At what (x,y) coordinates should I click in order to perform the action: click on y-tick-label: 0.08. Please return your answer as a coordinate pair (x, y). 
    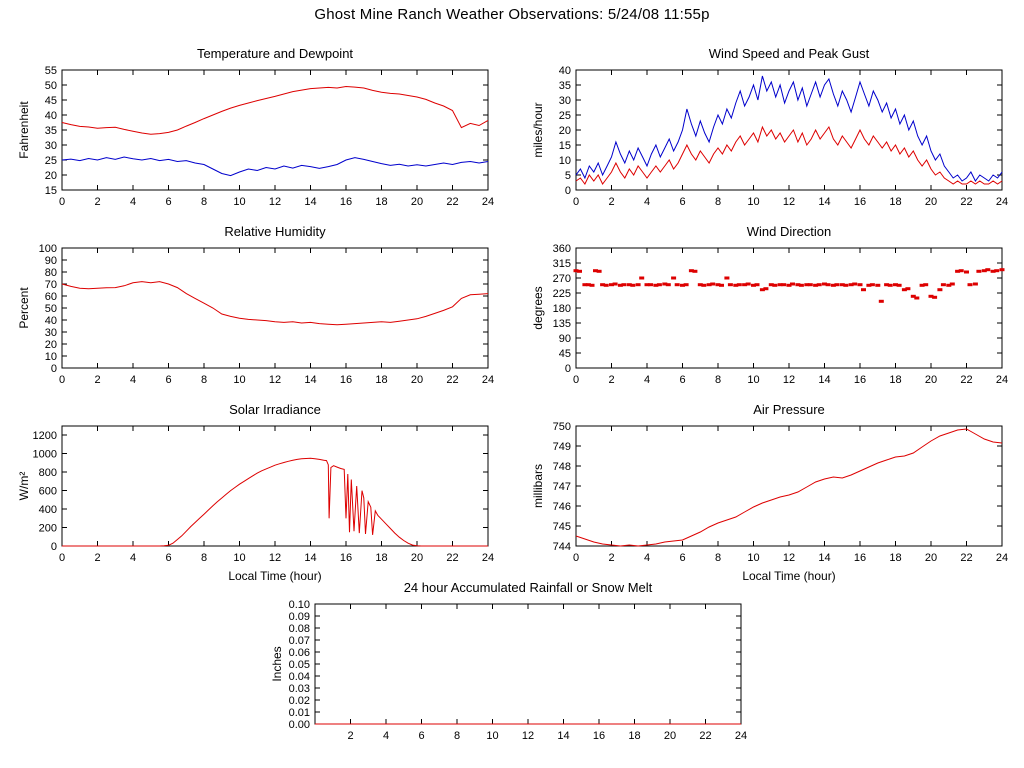
    Looking at the image, I should click on (299, 629).